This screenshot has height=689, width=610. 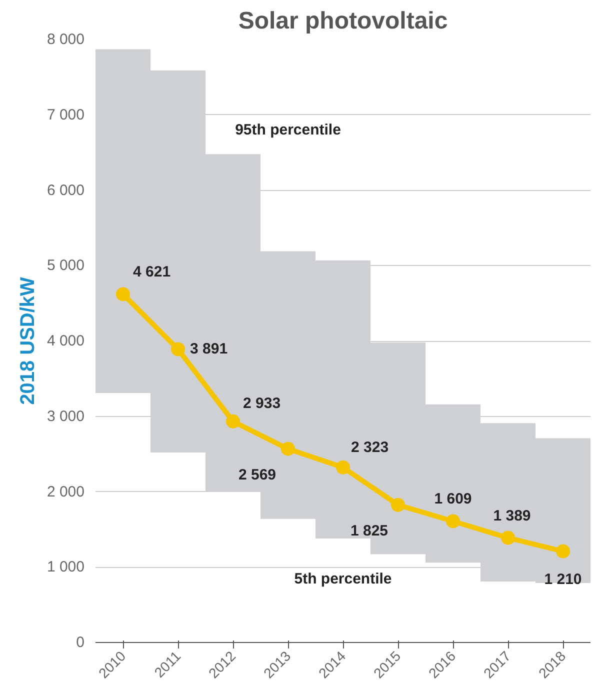 What do you see at coordinates (65, 491) in the screenshot?
I see `y-tick-label: 2 000` at bounding box center [65, 491].